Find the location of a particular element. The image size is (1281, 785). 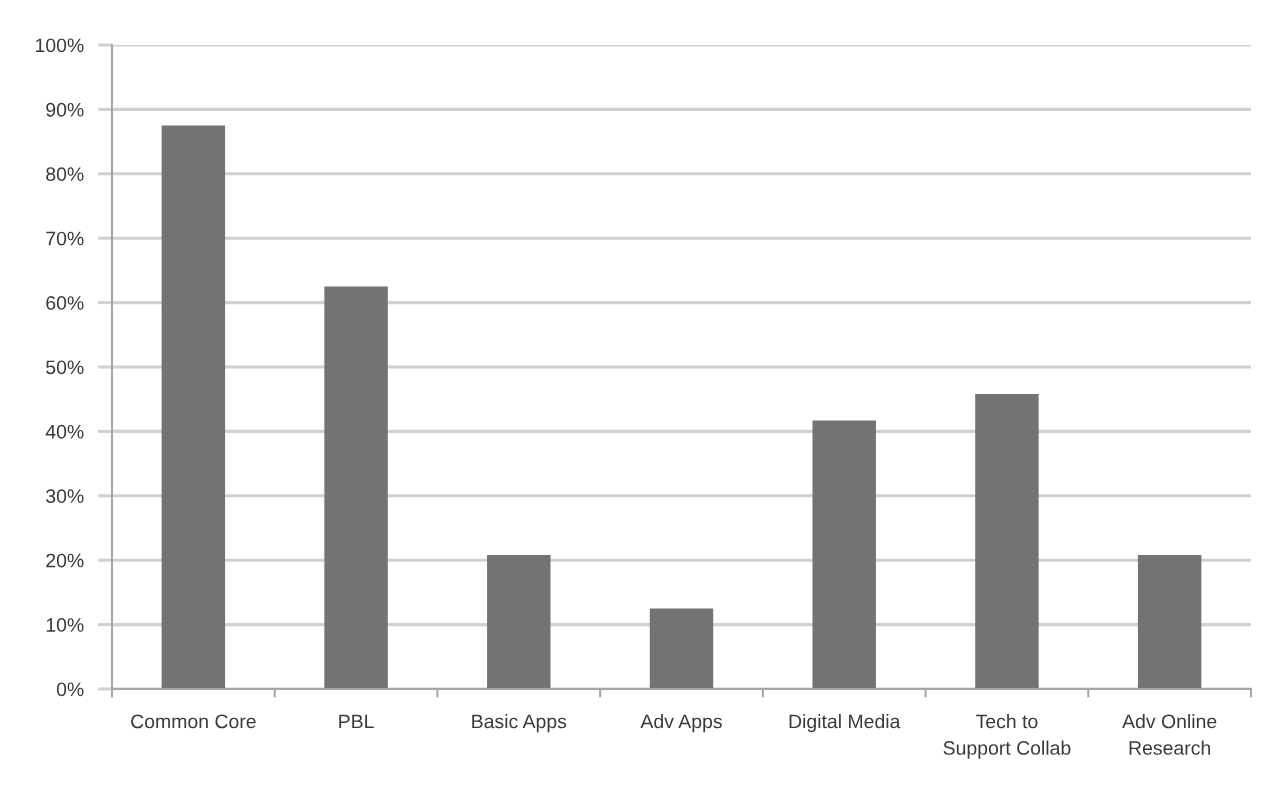

x-tick-label: Adv Apps is located at coordinates (681, 723).